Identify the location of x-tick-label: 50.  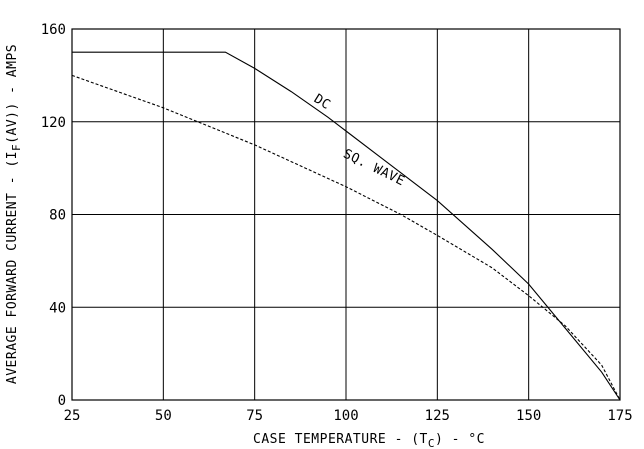
(163, 416).